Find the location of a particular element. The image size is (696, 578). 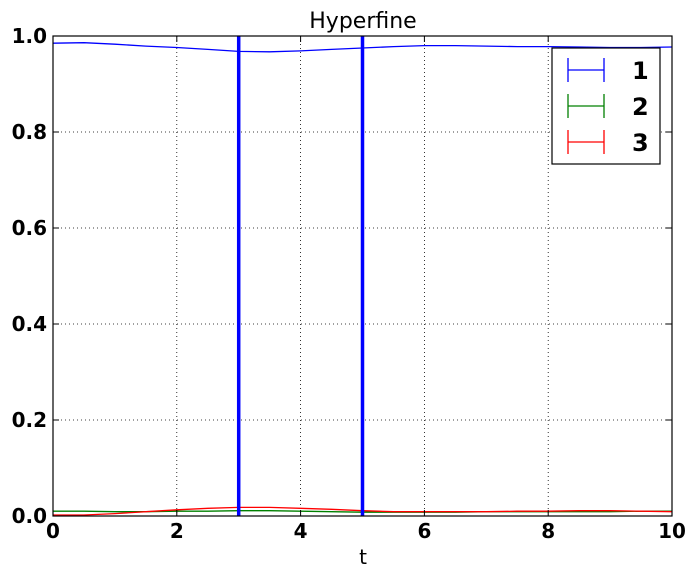

y-tick-label: 0.8 is located at coordinates (29, 132).